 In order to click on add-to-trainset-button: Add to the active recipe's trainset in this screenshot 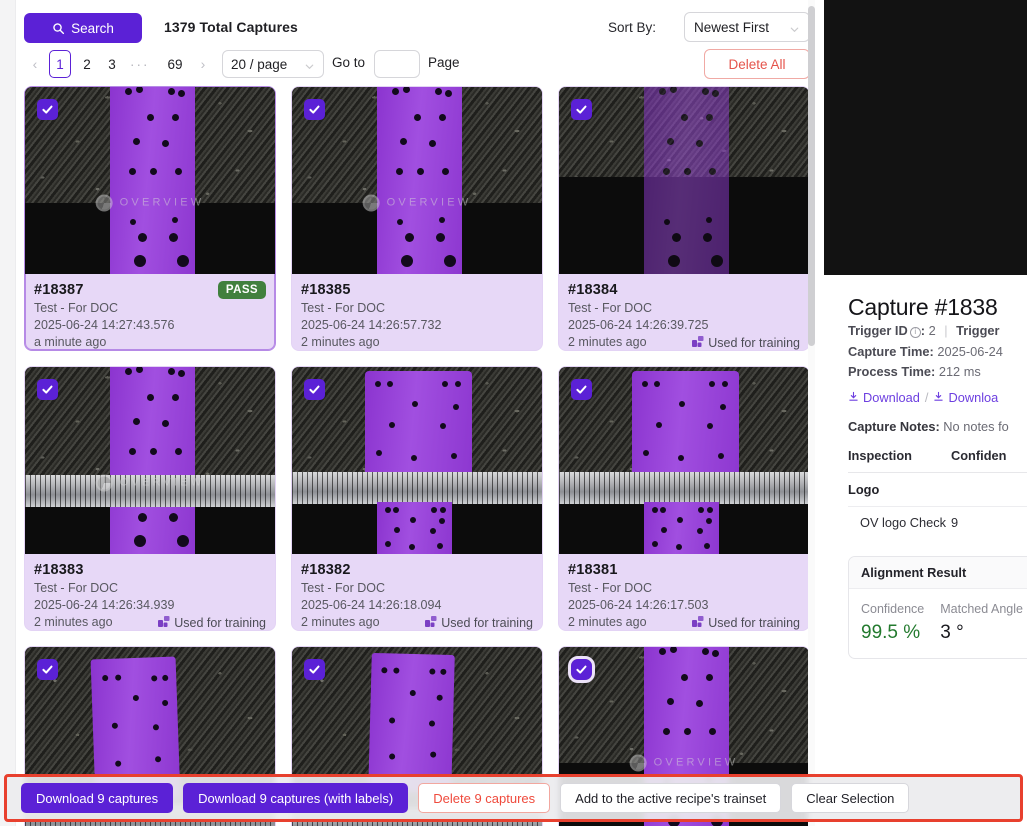, I will do `click(671, 798)`.